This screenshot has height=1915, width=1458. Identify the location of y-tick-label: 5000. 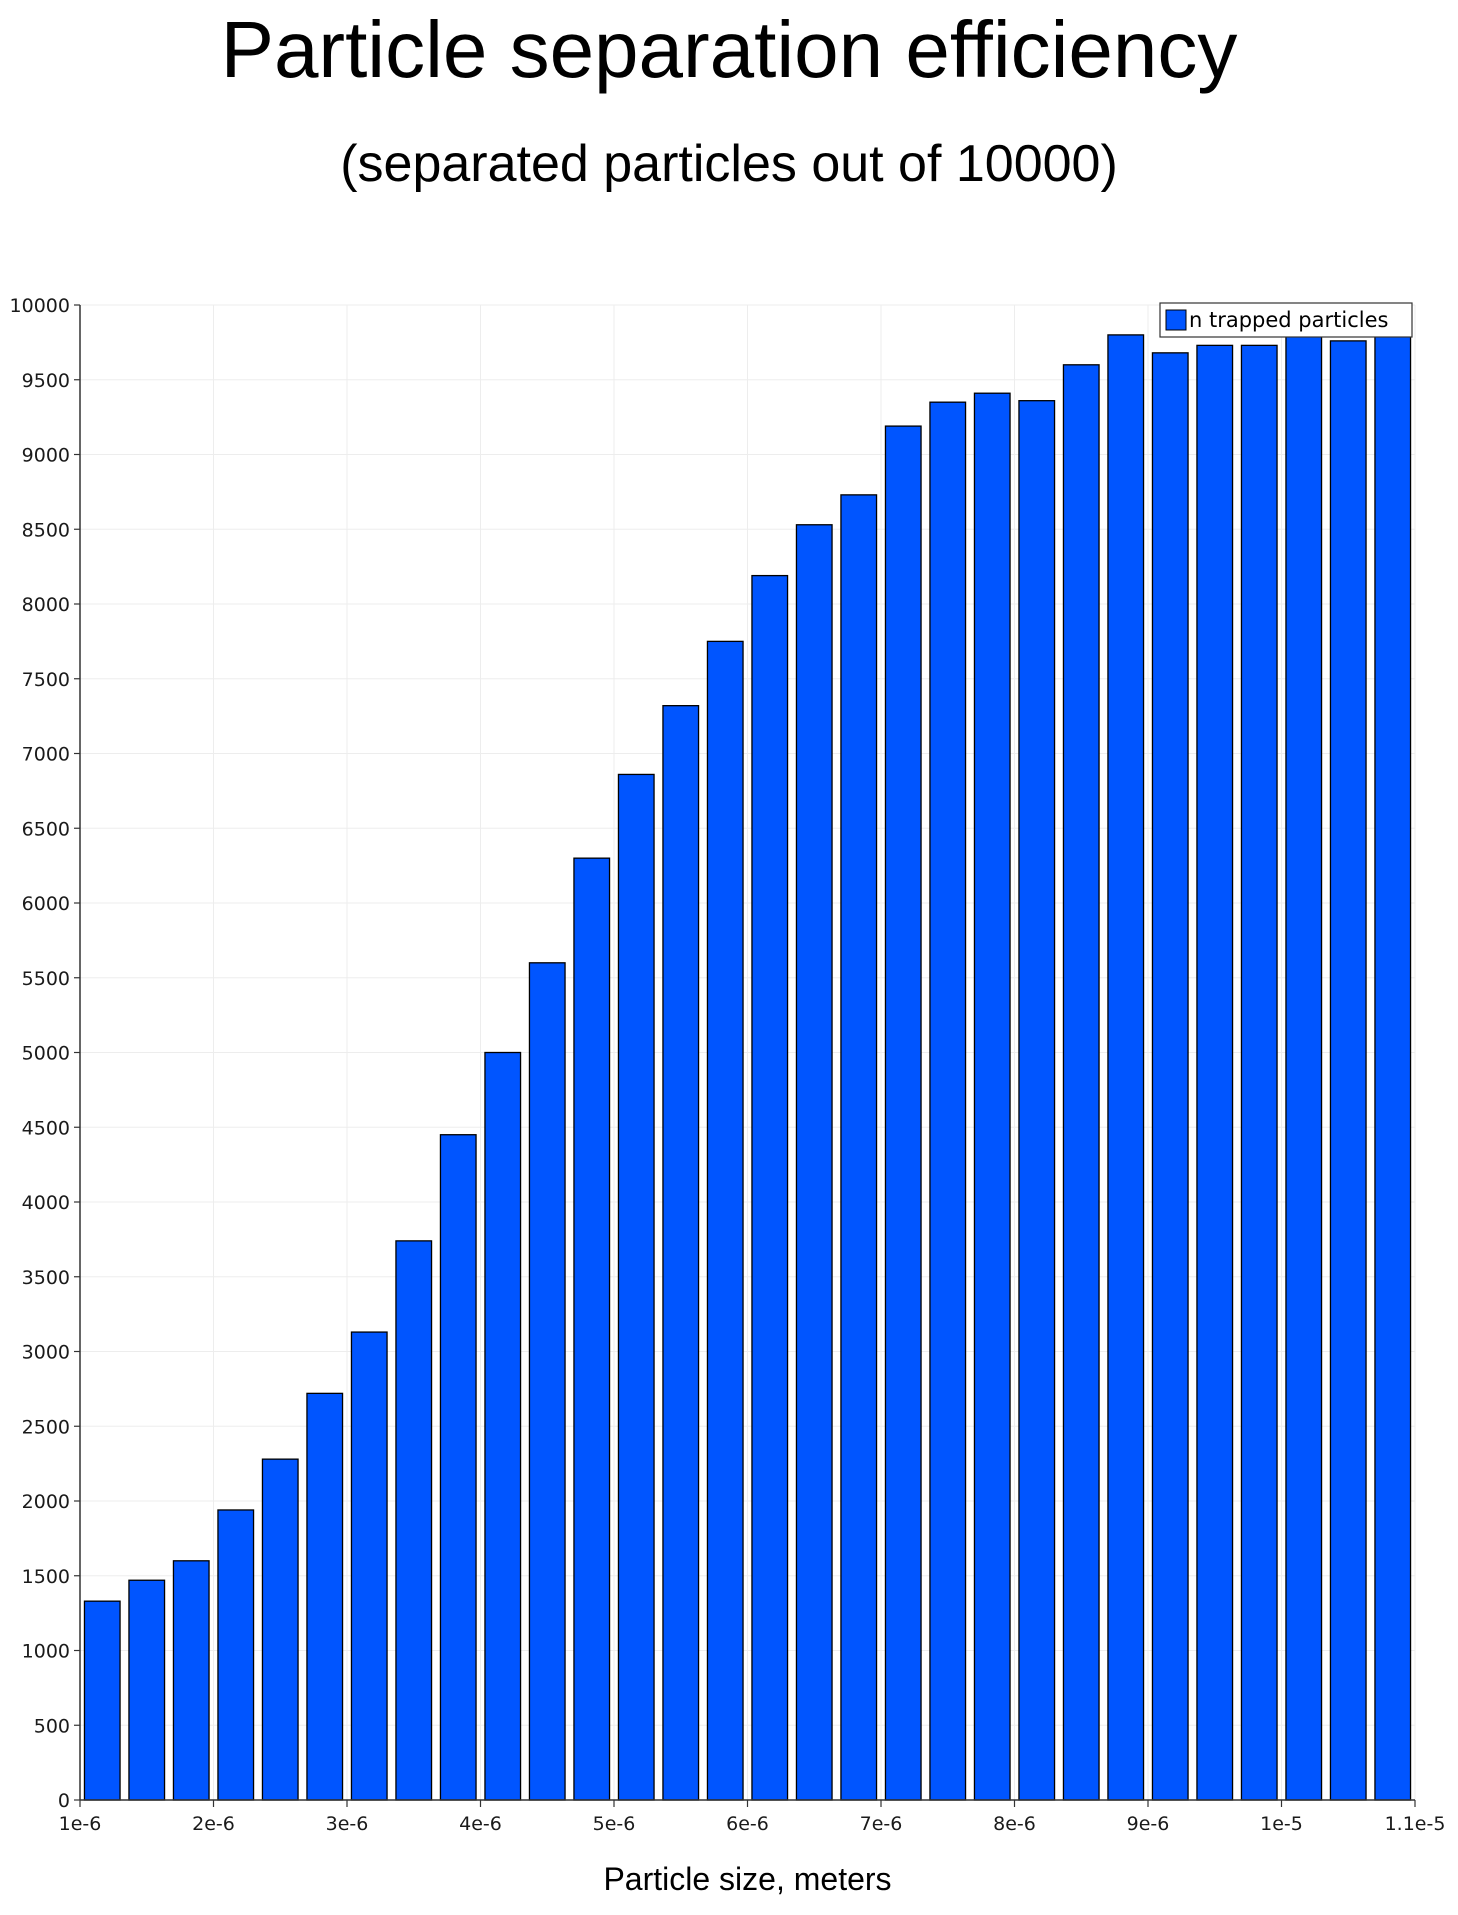
(46, 1054).